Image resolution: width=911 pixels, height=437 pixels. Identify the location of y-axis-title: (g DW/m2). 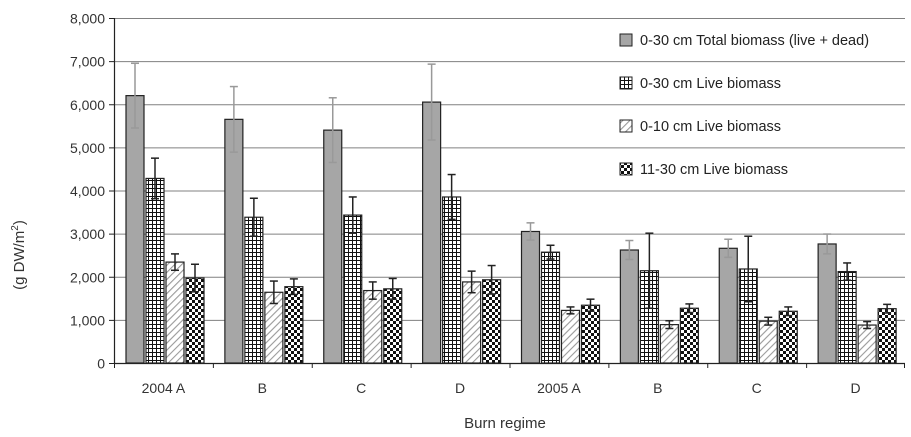
(19, 255).